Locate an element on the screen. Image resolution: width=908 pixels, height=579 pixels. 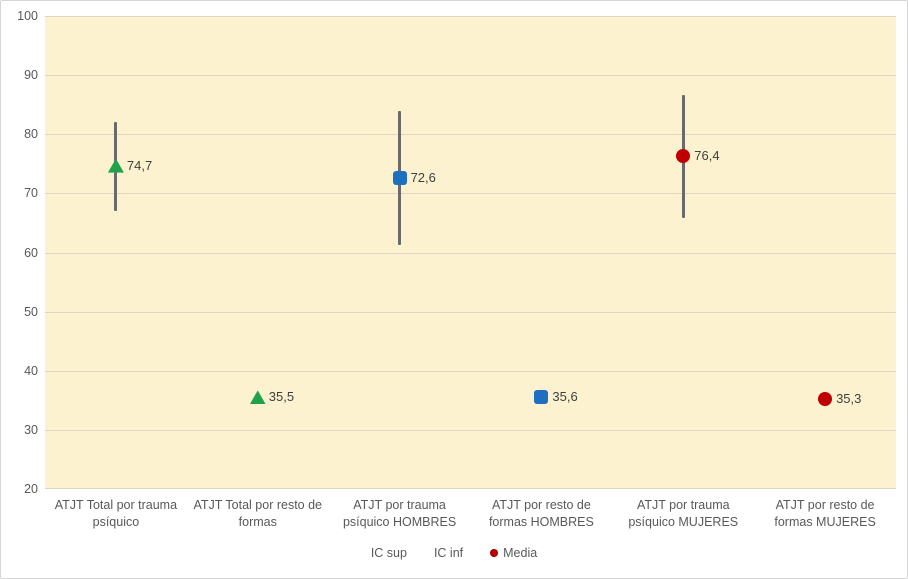
category-label: ATJT por resto de formas HOMBRES is located at coordinates (541, 514).